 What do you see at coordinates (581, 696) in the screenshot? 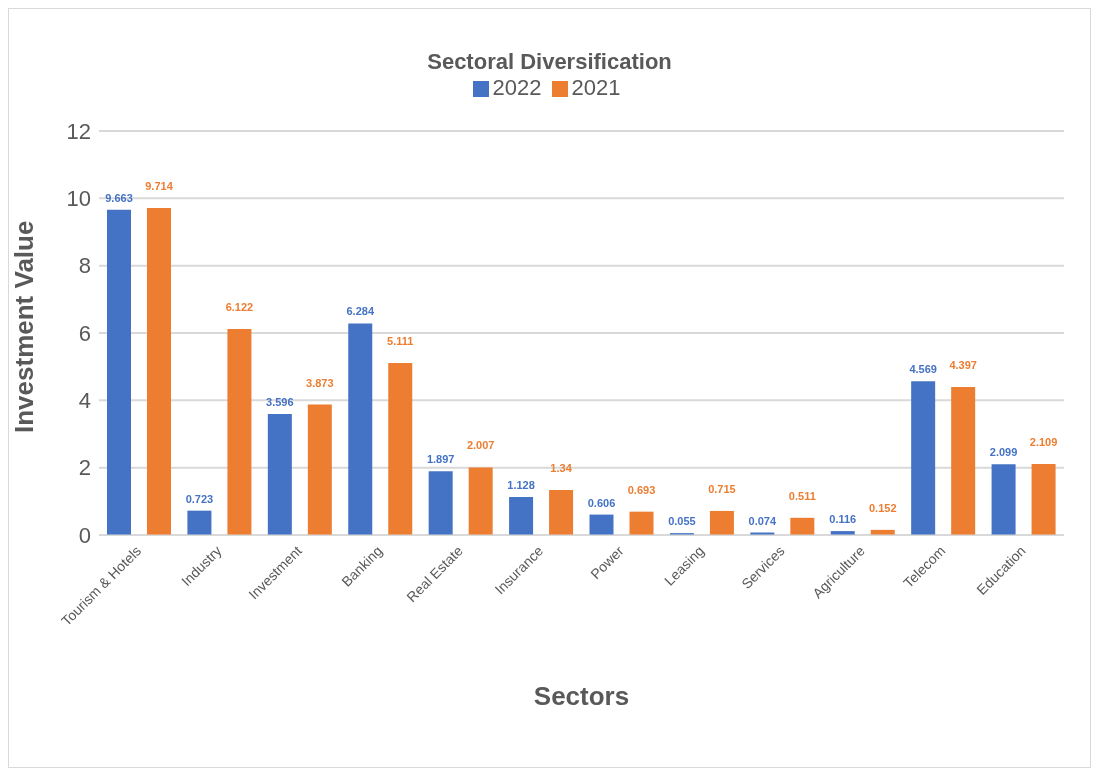
I see `x-axis-title: Sectors` at bounding box center [581, 696].